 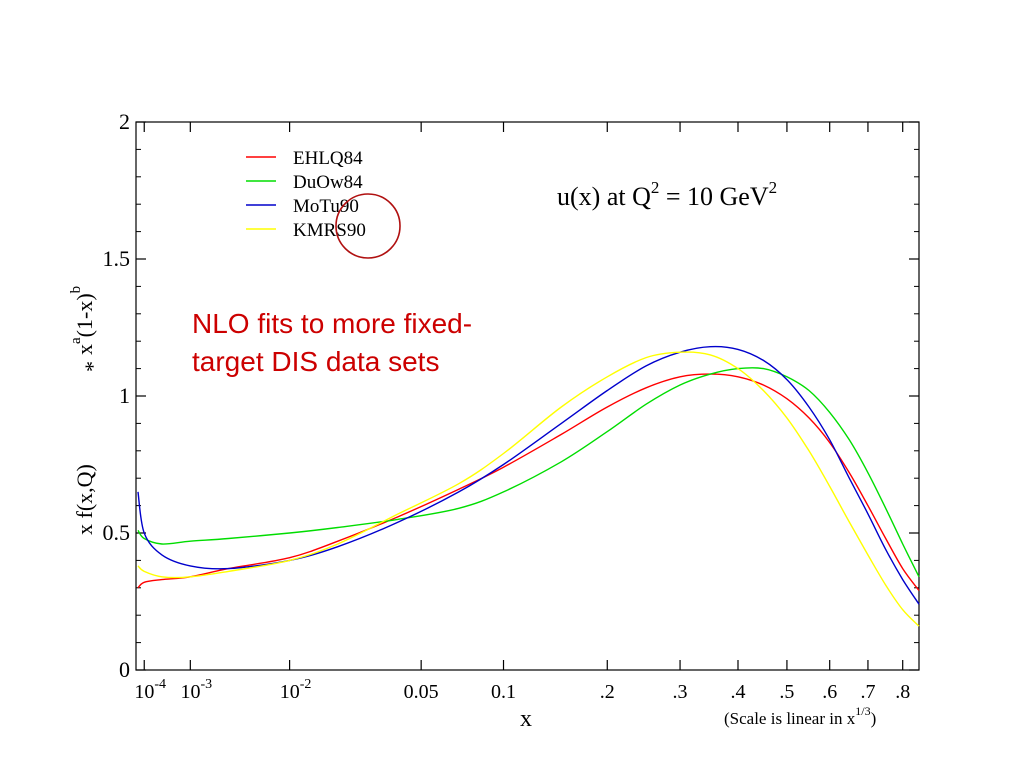 What do you see at coordinates (315, 361) in the screenshot?
I see `annotation-line-2: target DIS data sets` at bounding box center [315, 361].